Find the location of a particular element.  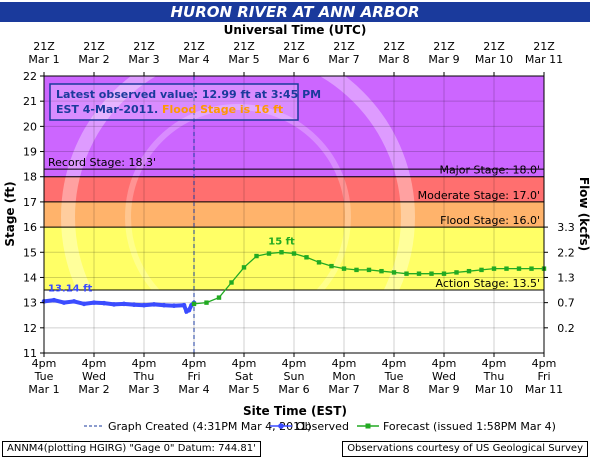

chart-title: HURON RIVER AT ANN ARBOR is located at coordinates (295, 12).